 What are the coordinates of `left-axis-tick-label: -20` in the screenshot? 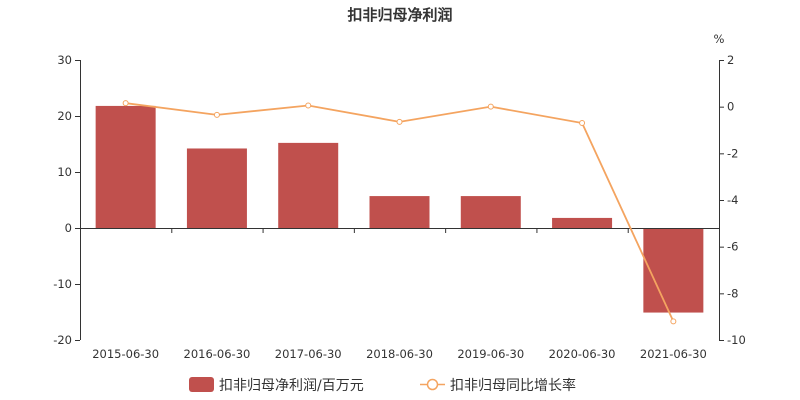 It's located at (62, 340).